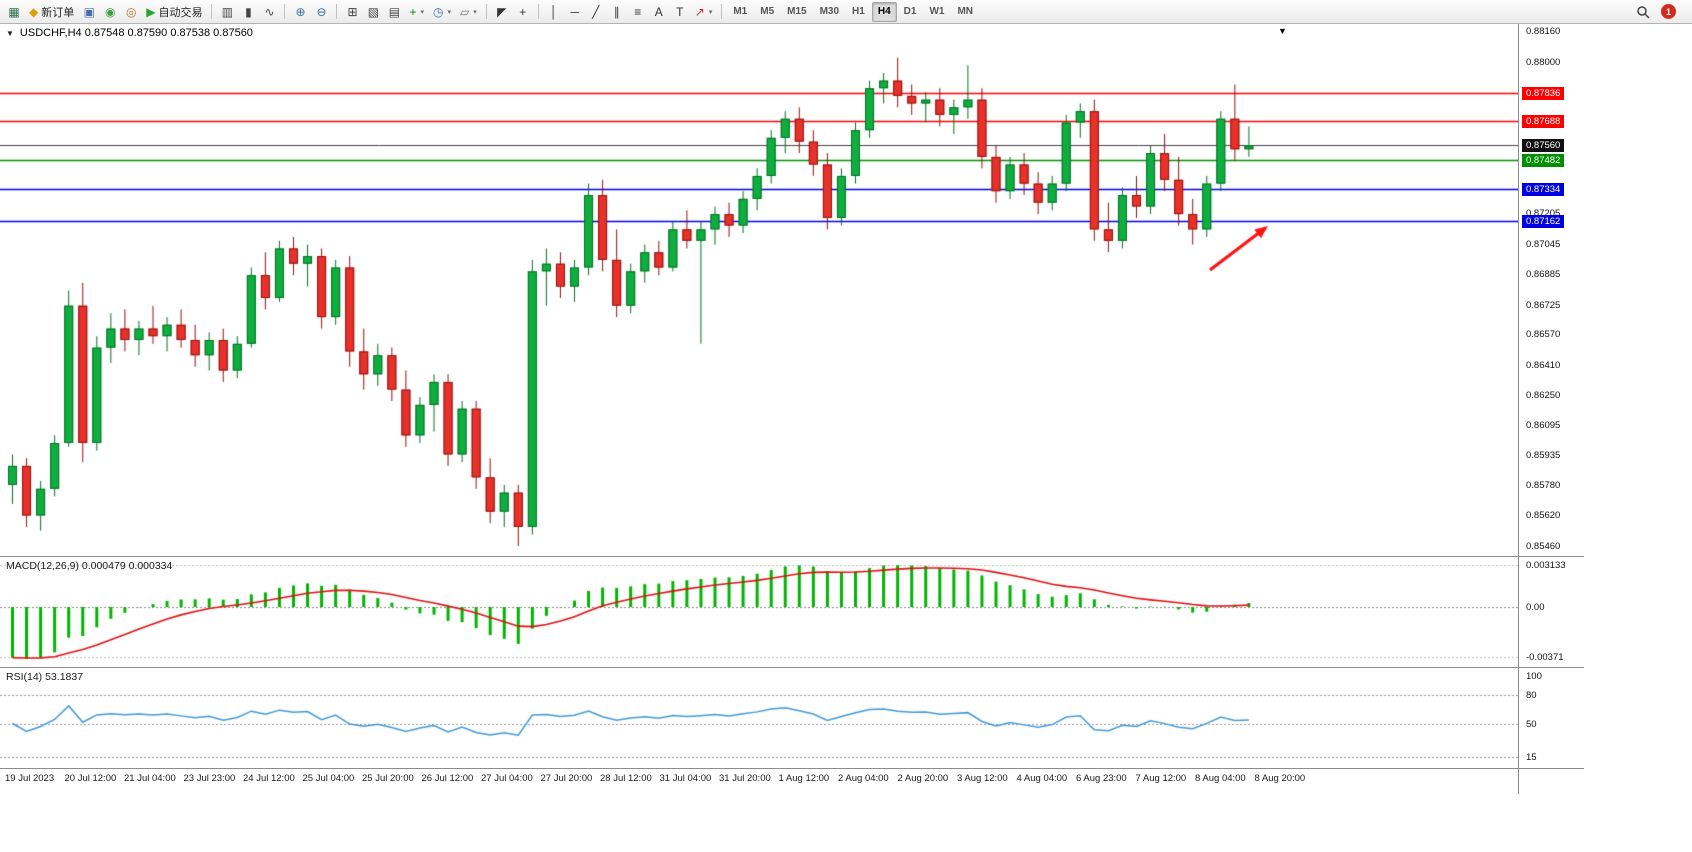 Image resolution: width=1692 pixels, height=852 pixels. Describe the element at coordinates (151, 11) in the screenshot. I see `auto-trading-icon: ▶` at that location.